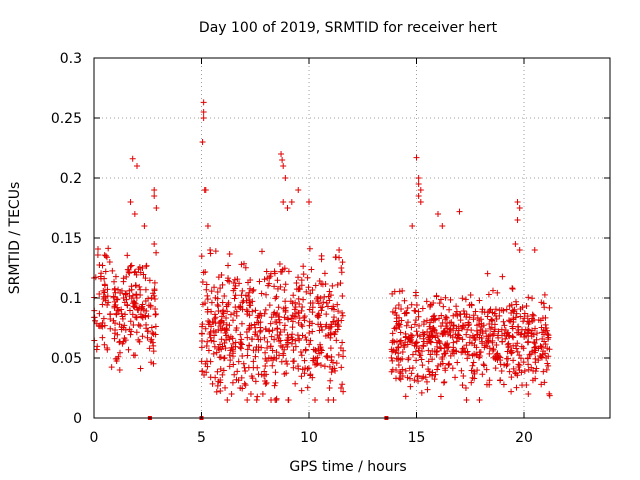  What do you see at coordinates (66, 239) in the screenshot?
I see `y-tick-label: 0.15` at bounding box center [66, 239].